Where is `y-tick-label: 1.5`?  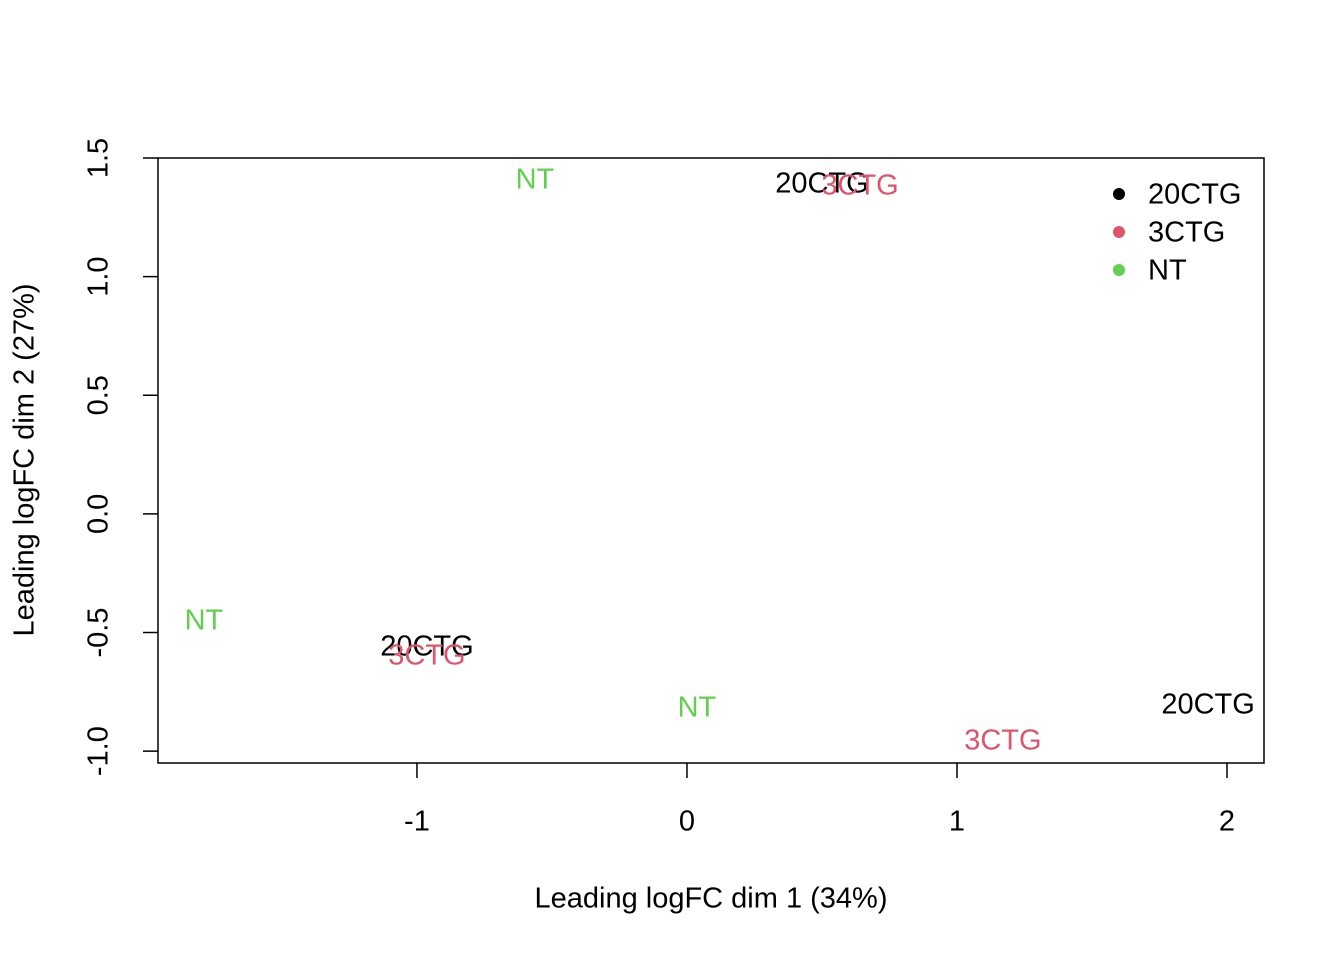 y-tick-label: 1.5 is located at coordinates (99, 158).